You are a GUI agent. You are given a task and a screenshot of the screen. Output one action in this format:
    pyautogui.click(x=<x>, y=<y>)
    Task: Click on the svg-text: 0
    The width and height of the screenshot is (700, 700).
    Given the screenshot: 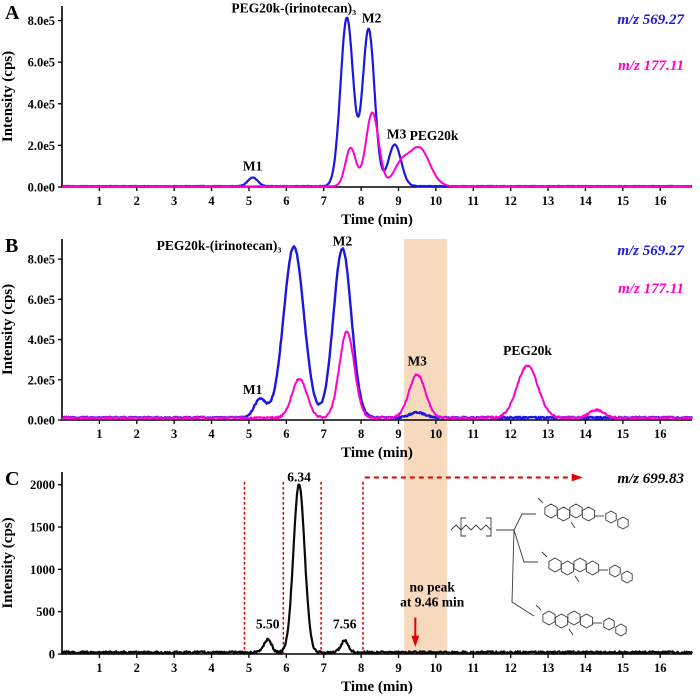 What is the action you would take?
    pyautogui.click(x=52, y=655)
    